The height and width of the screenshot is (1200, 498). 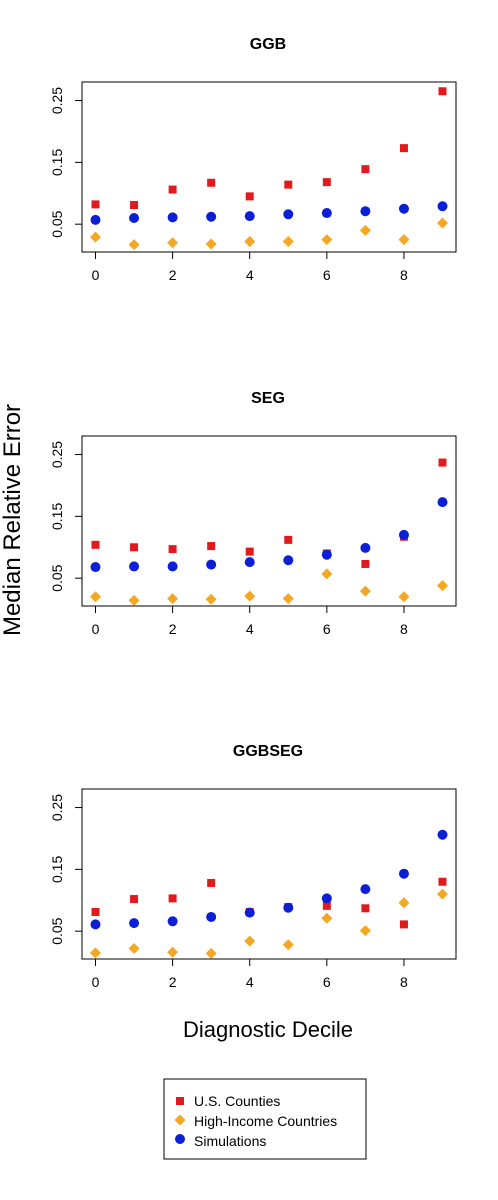 I want to click on legend-label-us-counties: U.S. Counties, so click(x=237, y=1101).